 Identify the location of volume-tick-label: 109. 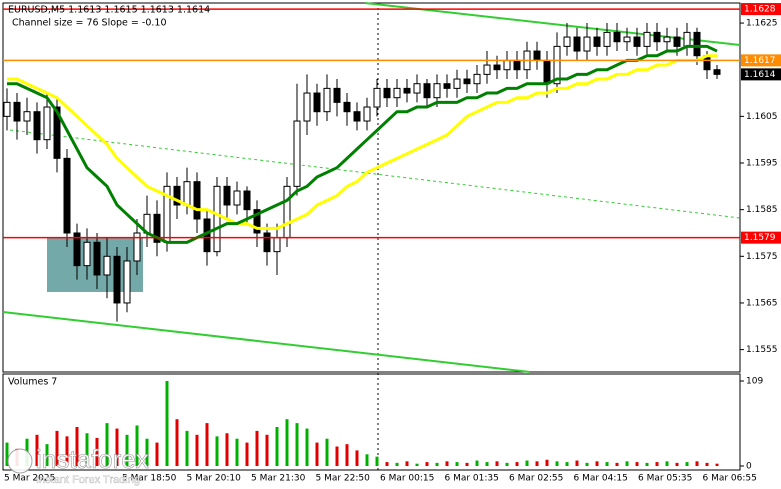
(754, 382).